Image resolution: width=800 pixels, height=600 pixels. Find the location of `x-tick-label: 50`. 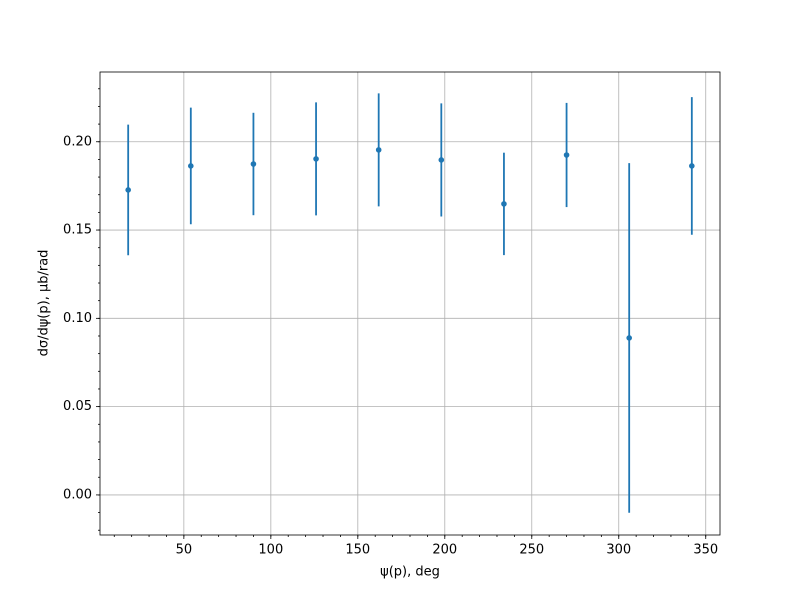

x-tick-label: 50 is located at coordinates (184, 550).